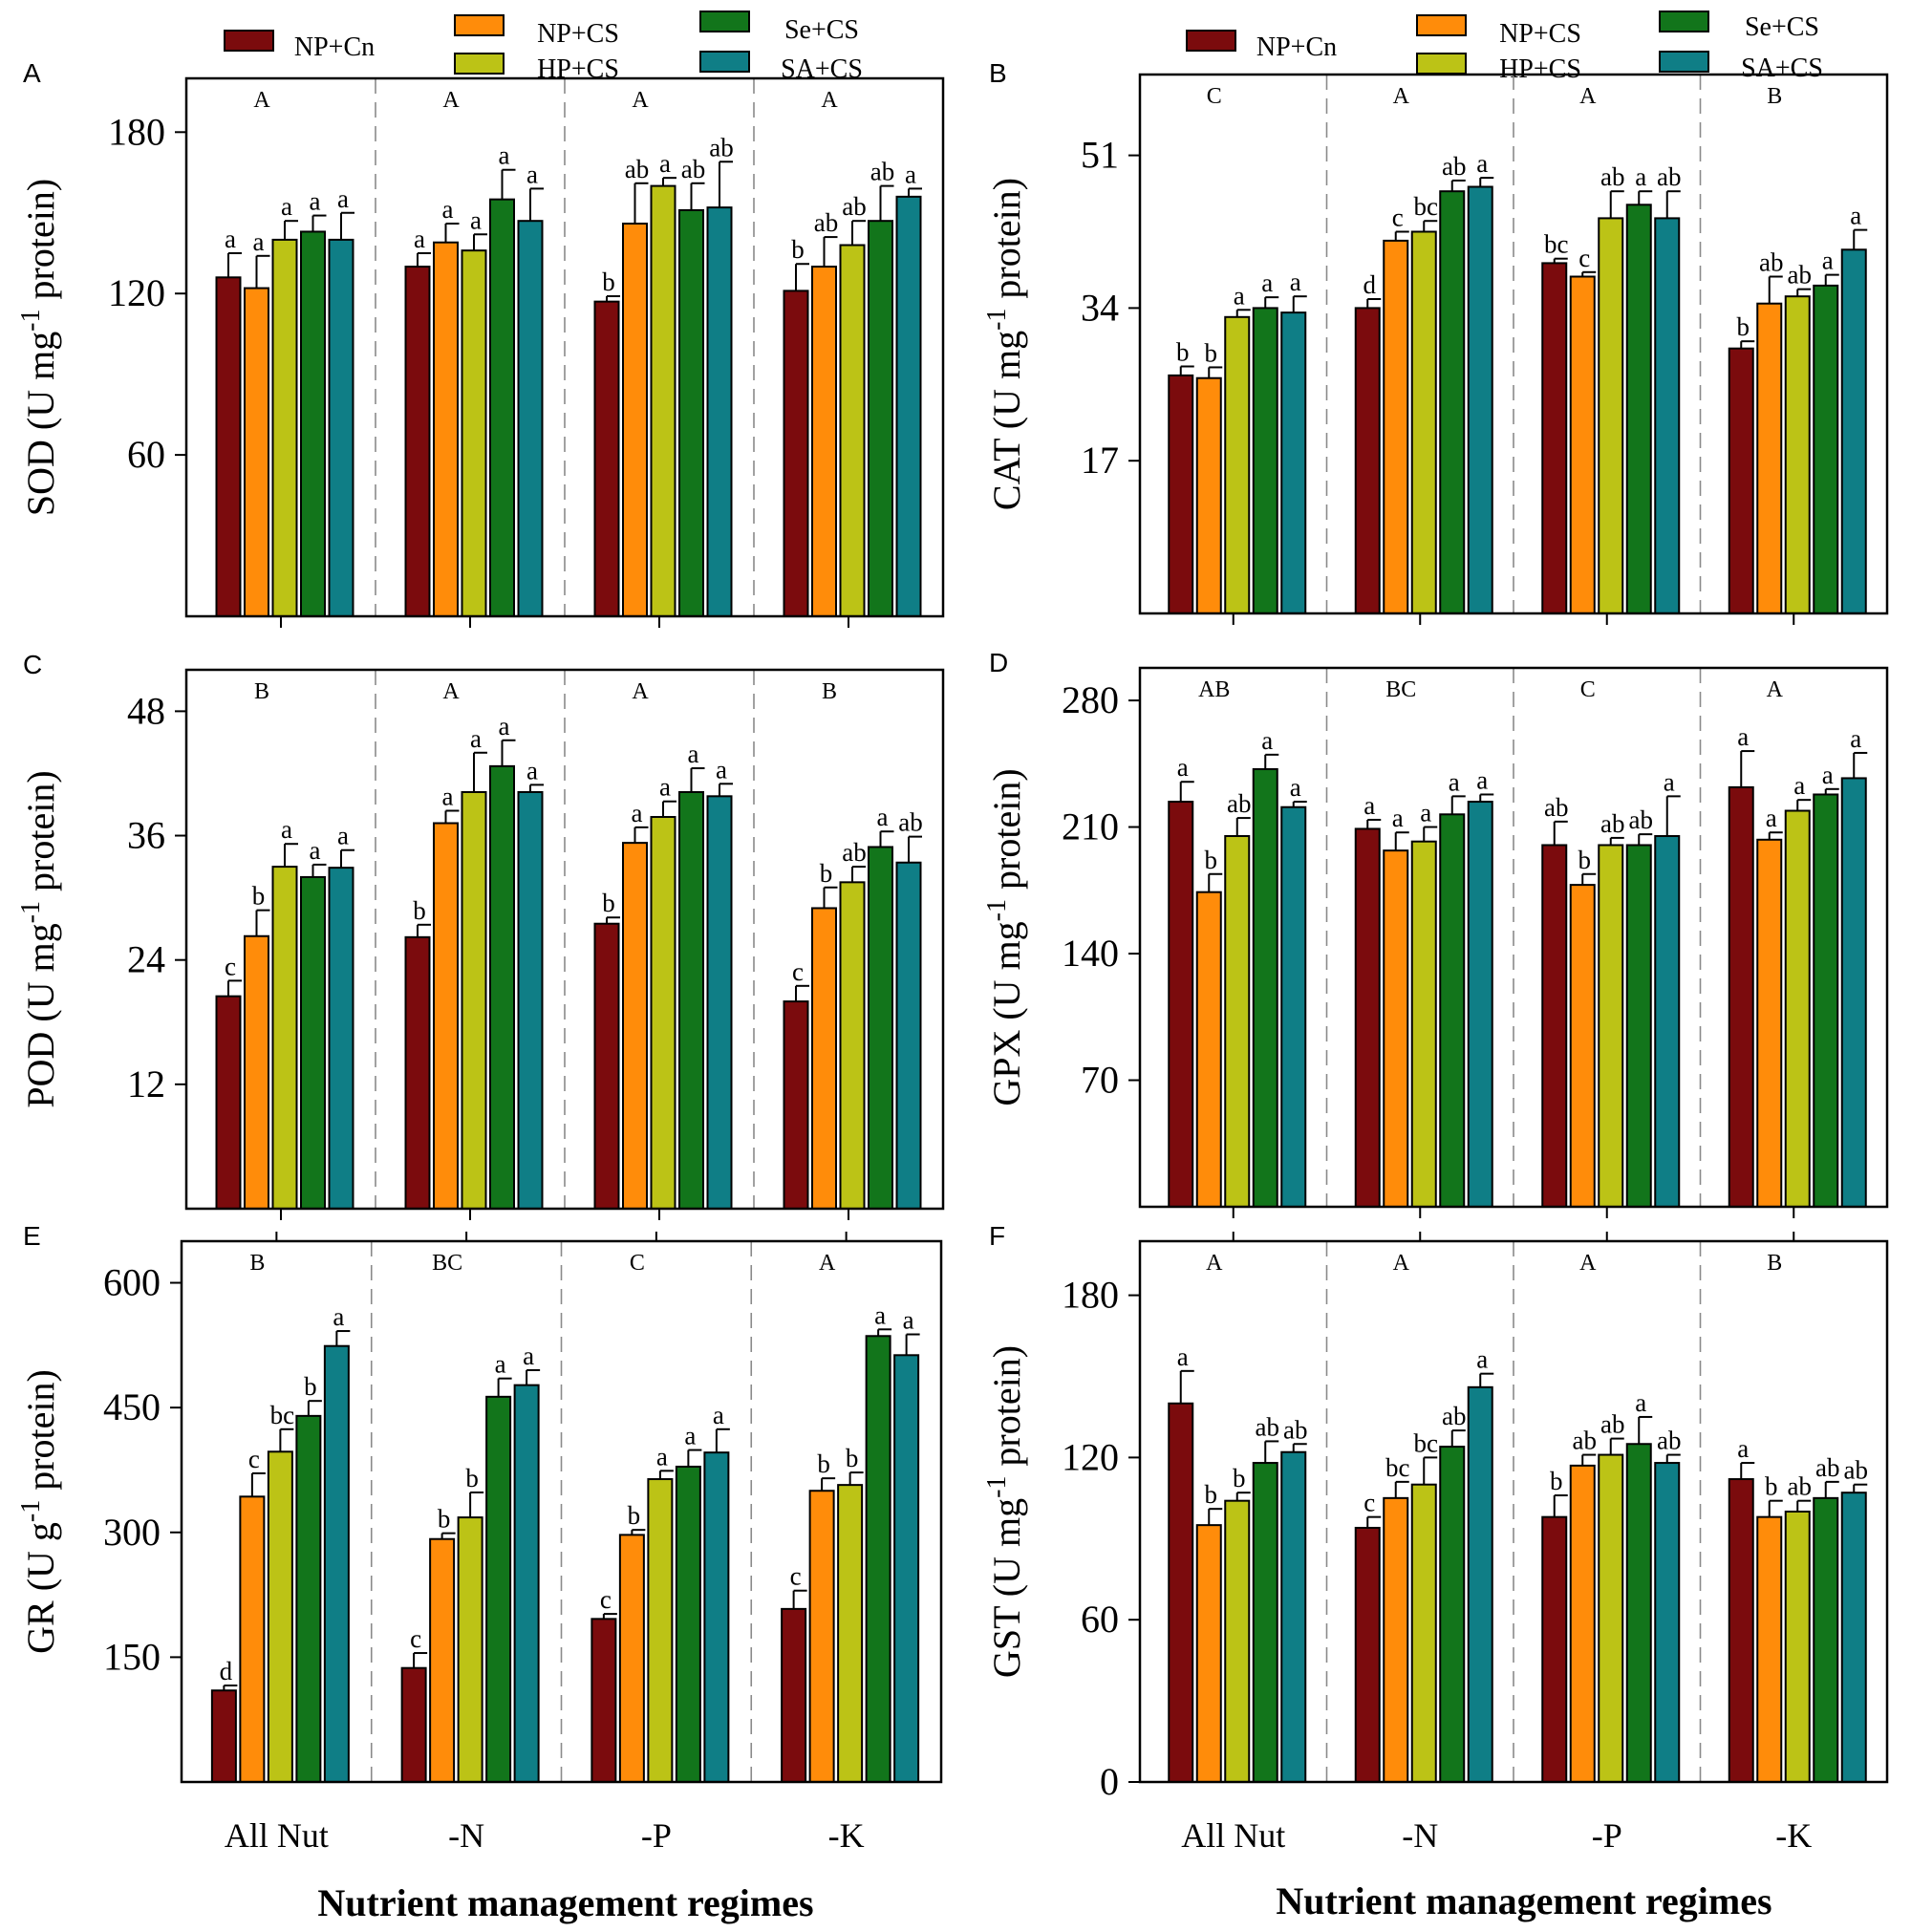 The image size is (1911, 1932). Describe the element at coordinates (1556, 244) in the screenshot. I see `significance-letter: bc` at that location.